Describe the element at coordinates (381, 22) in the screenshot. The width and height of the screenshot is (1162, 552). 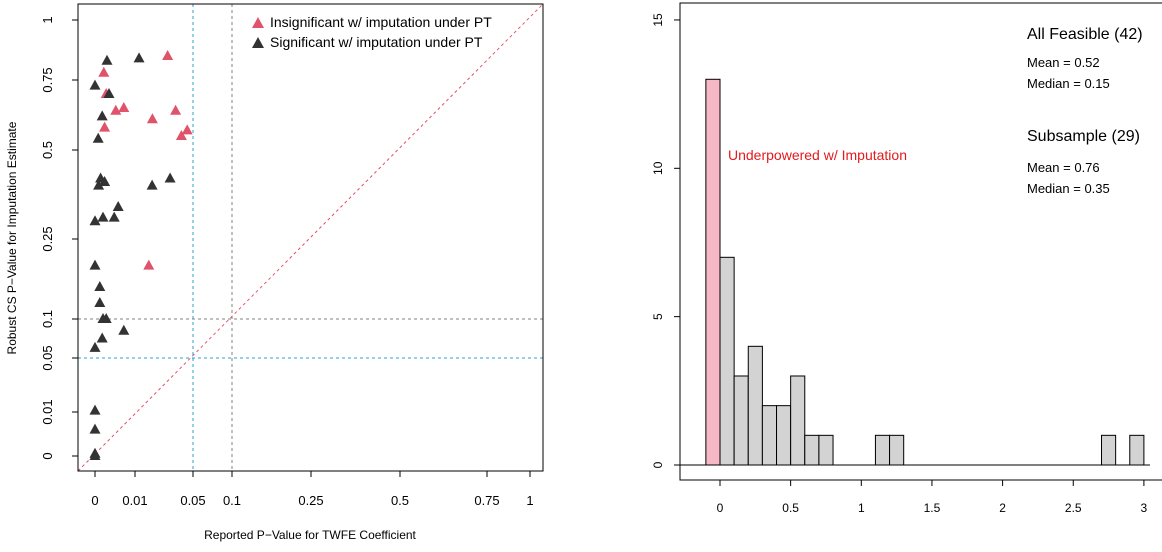
I see `legend-label-insignificant: Insignificant w/ imputation under PT` at that location.